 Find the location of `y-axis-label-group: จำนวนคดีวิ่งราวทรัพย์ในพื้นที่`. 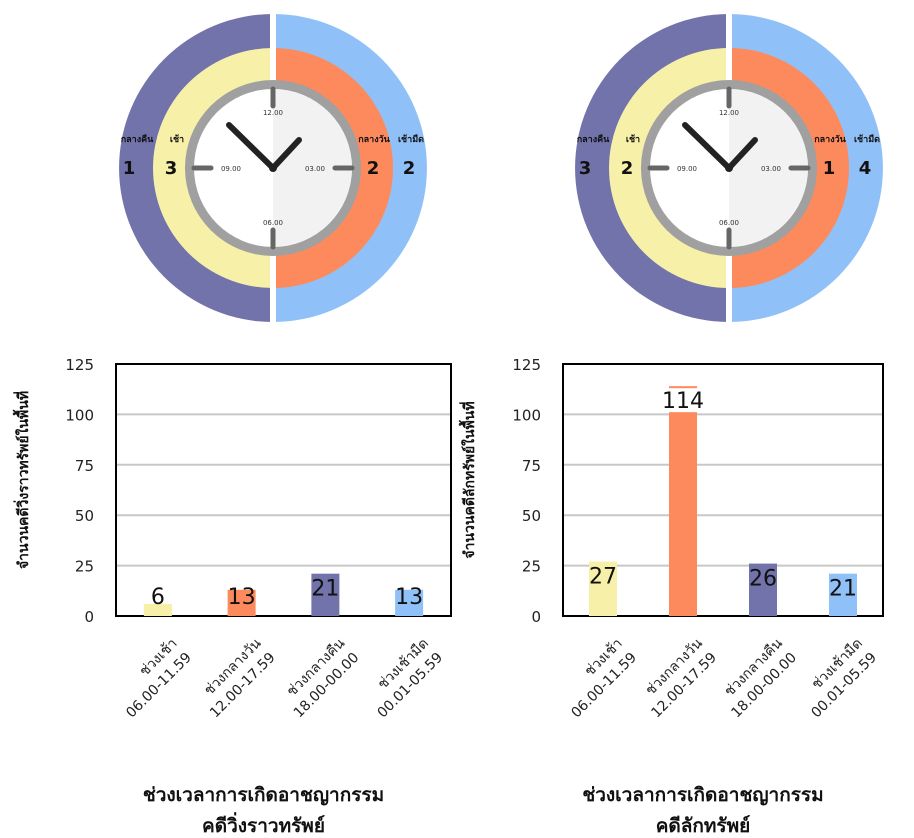

y-axis-label-group: จำนวนคดีวิ่งราวทรัพย์ในพื้นที่ is located at coordinates (22, 480).